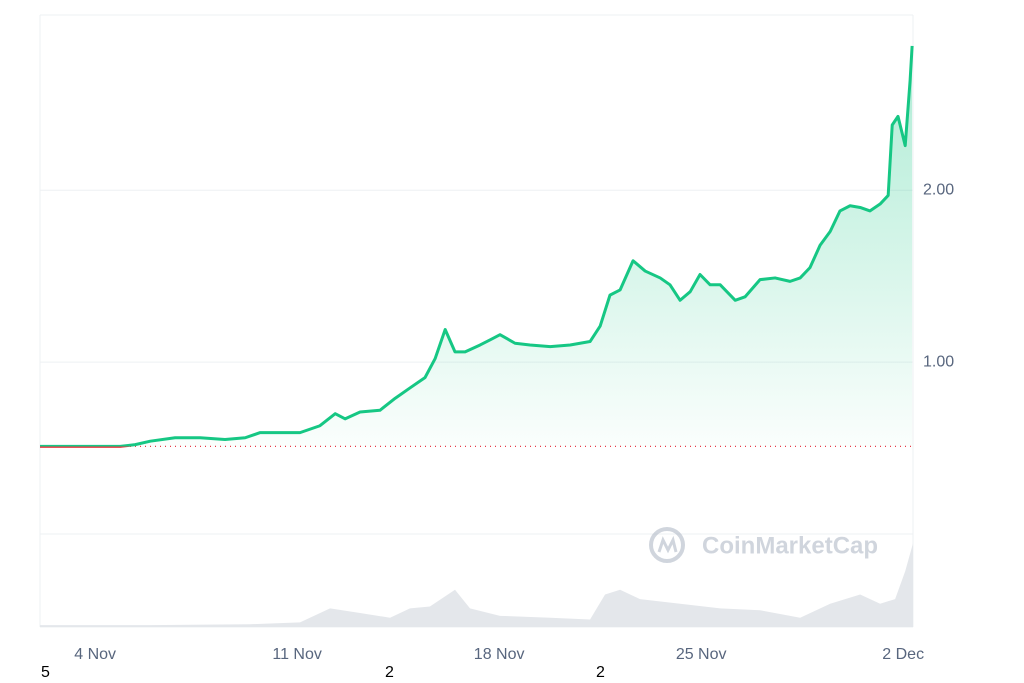 The height and width of the screenshot is (683, 1024). What do you see at coordinates (790, 545) in the screenshot?
I see `watermark-text: CoinMarketCap` at bounding box center [790, 545].